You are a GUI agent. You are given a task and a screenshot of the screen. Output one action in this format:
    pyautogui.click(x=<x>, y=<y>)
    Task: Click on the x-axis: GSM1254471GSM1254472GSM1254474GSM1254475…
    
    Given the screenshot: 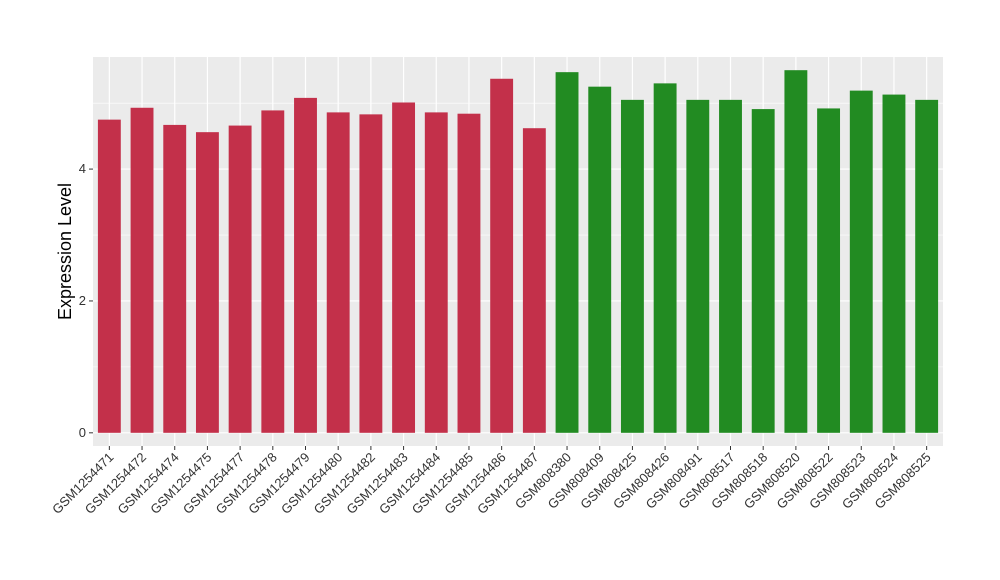 What is the action you would take?
    pyautogui.click(x=491, y=481)
    